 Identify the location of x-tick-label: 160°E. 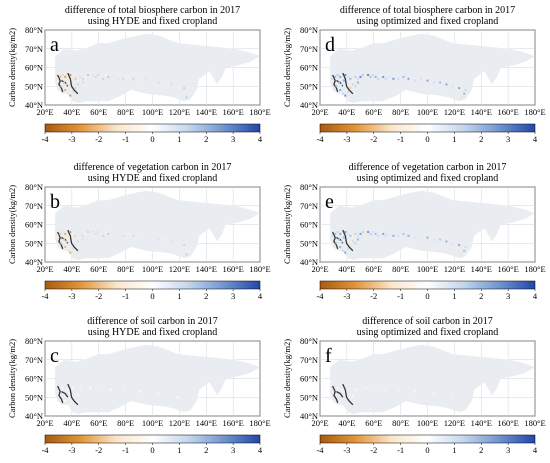
(232, 112).